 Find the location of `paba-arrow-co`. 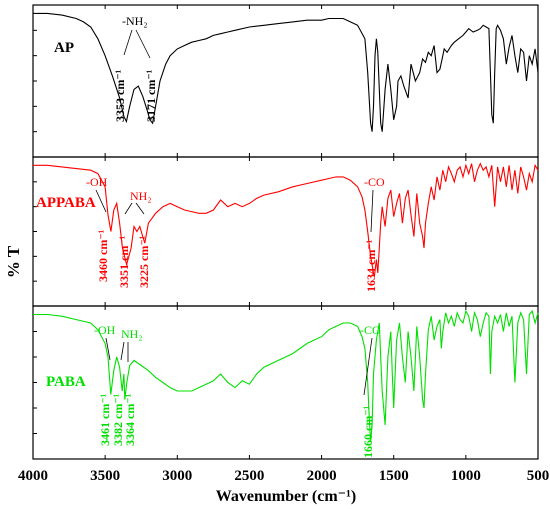

paba-arrow-co is located at coordinates (368, 366).